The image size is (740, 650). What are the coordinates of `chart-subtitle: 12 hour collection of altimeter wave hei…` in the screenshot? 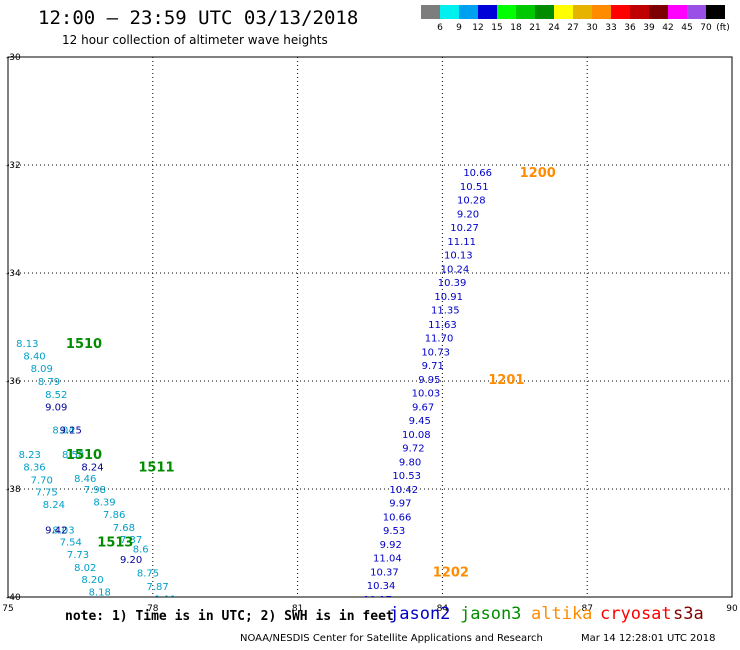 It's located at (195, 40).